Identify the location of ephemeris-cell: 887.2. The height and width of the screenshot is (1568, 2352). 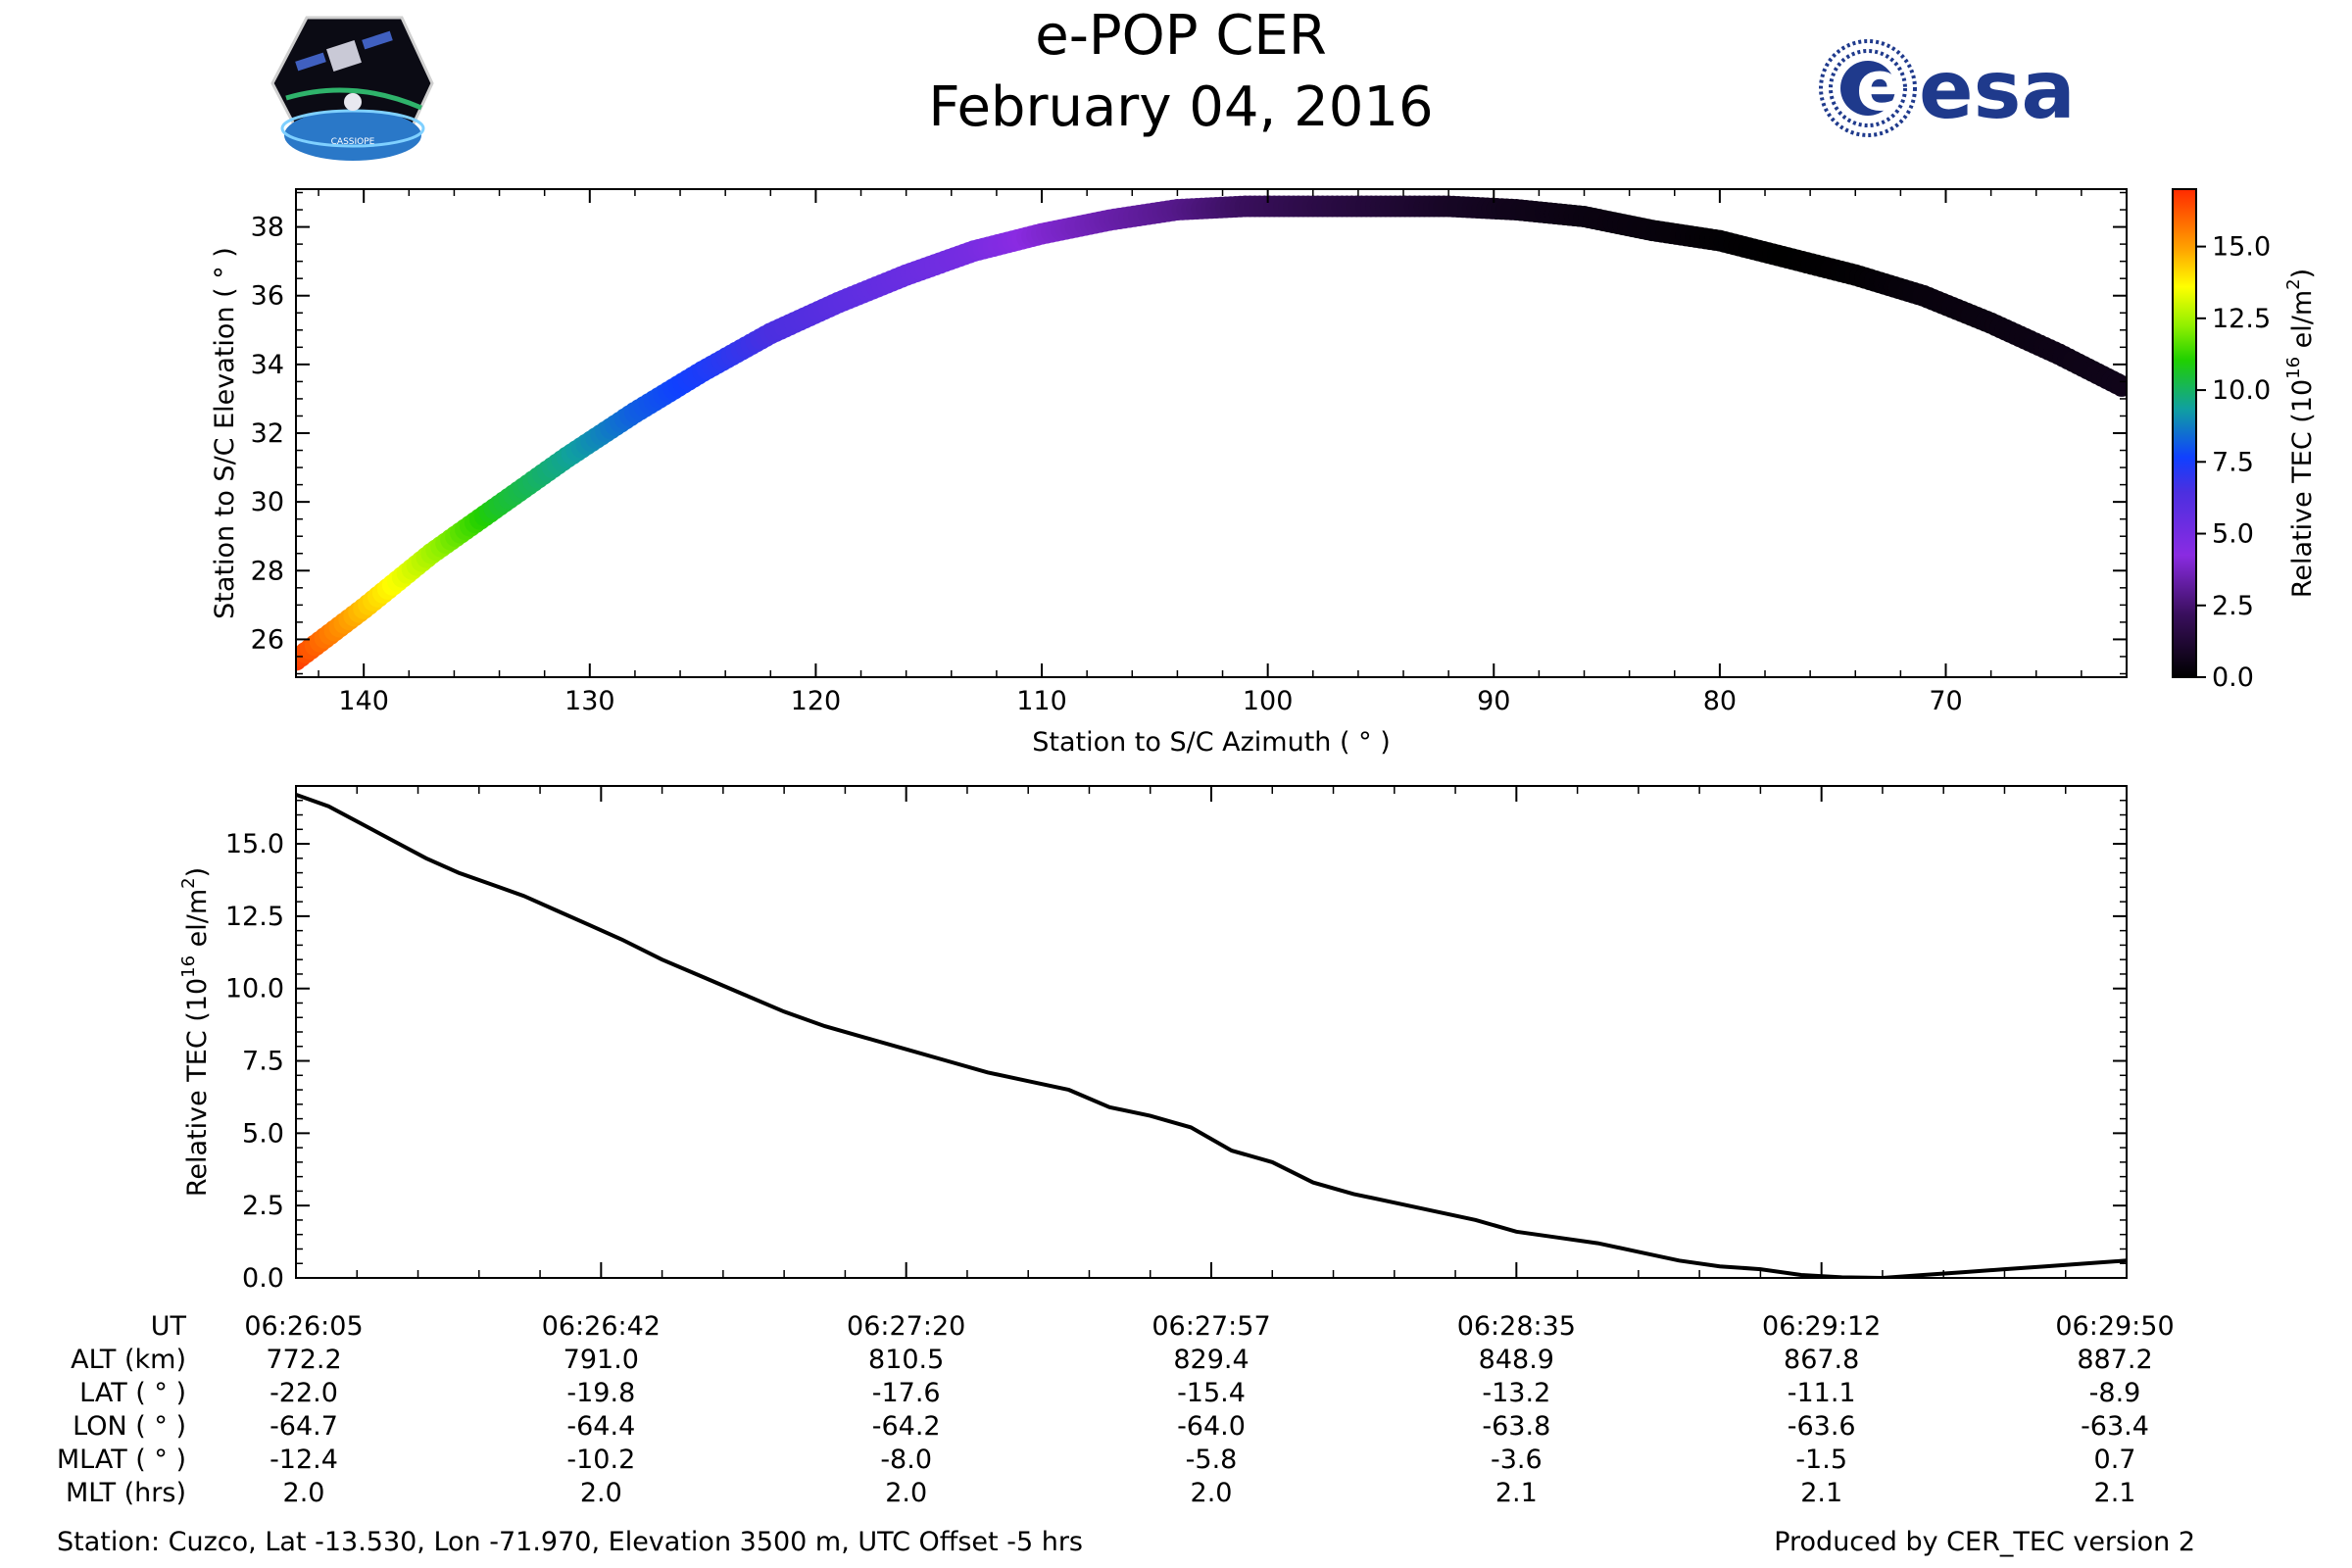
(2114, 1360).